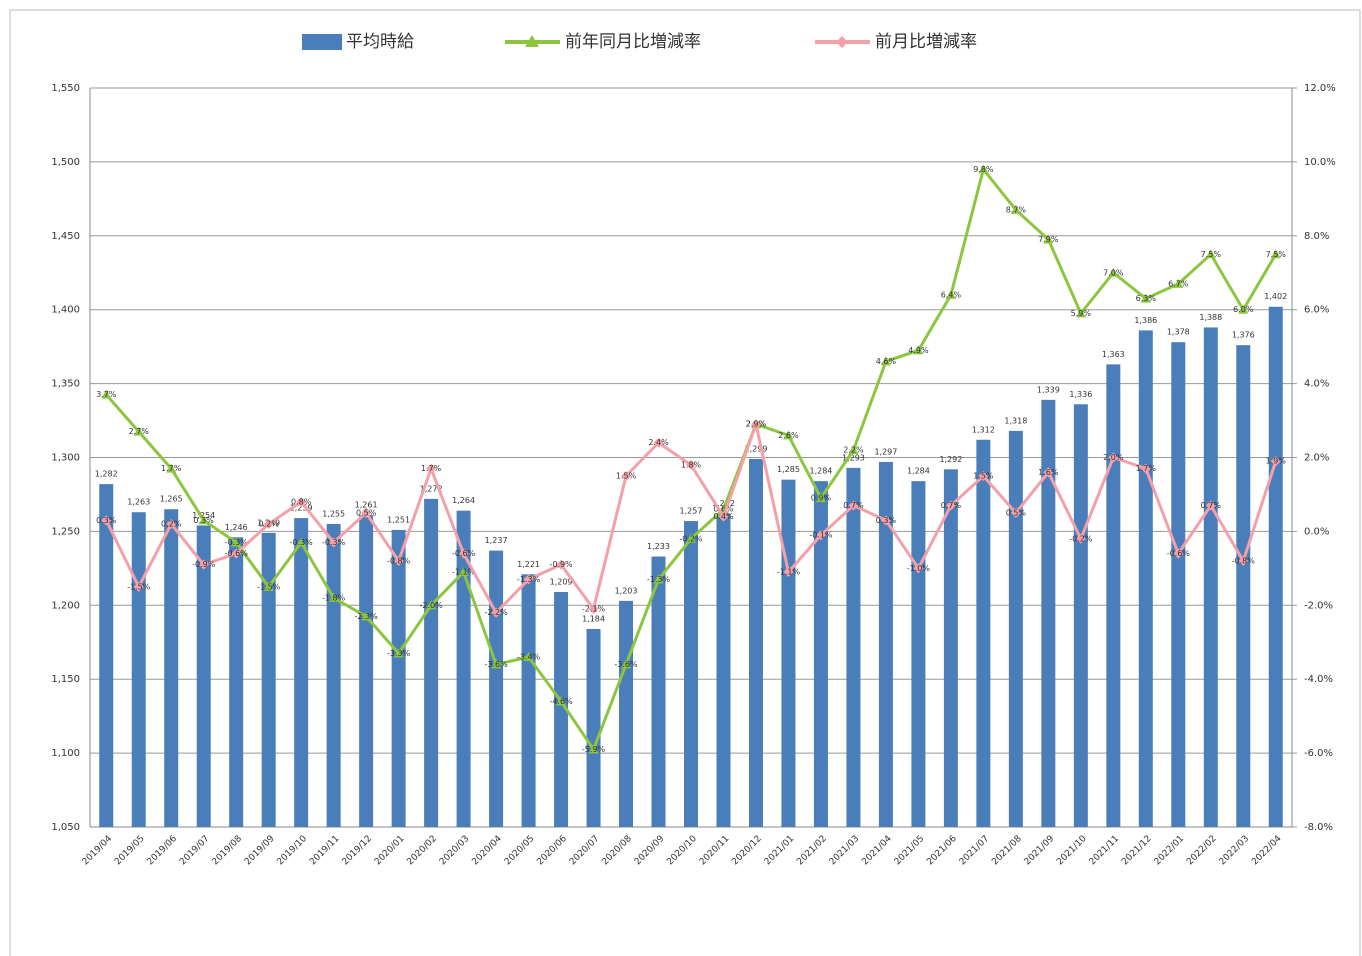 This screenshot has height=956, width=1362. Describe the element at coordinates (723, 509) in the screenshot. I see `line-value-label: 0.6%` at that location.